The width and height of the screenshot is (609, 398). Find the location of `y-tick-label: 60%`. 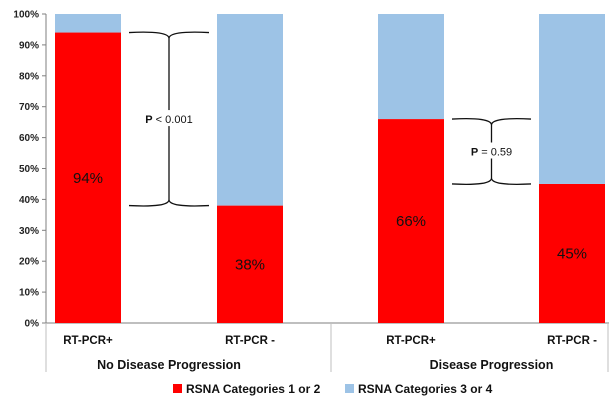

y-tick-label: 60% is located at coordinates (29, 138).